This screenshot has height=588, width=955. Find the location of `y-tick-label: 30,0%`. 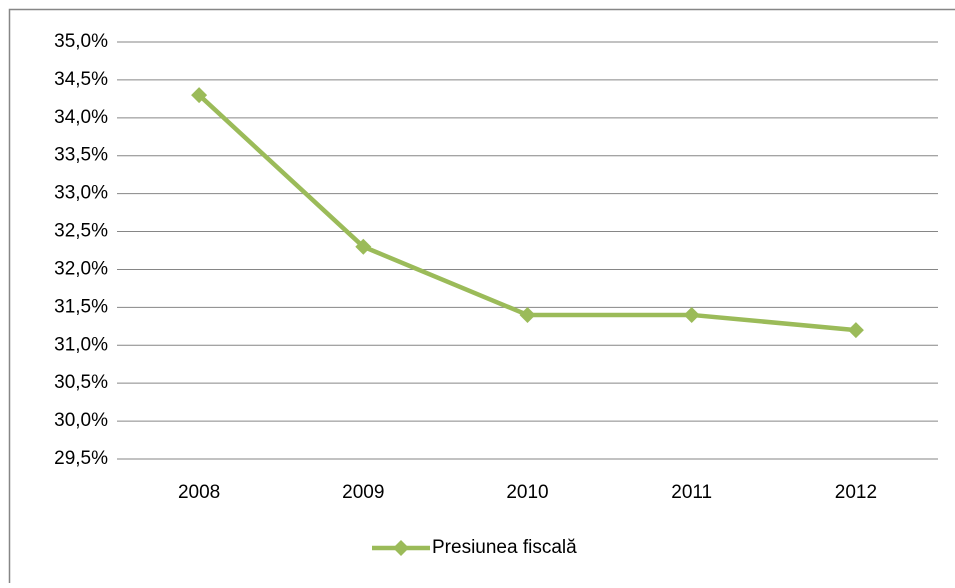

y-tick-label: 30,0% is located at coordinates (81, 420).